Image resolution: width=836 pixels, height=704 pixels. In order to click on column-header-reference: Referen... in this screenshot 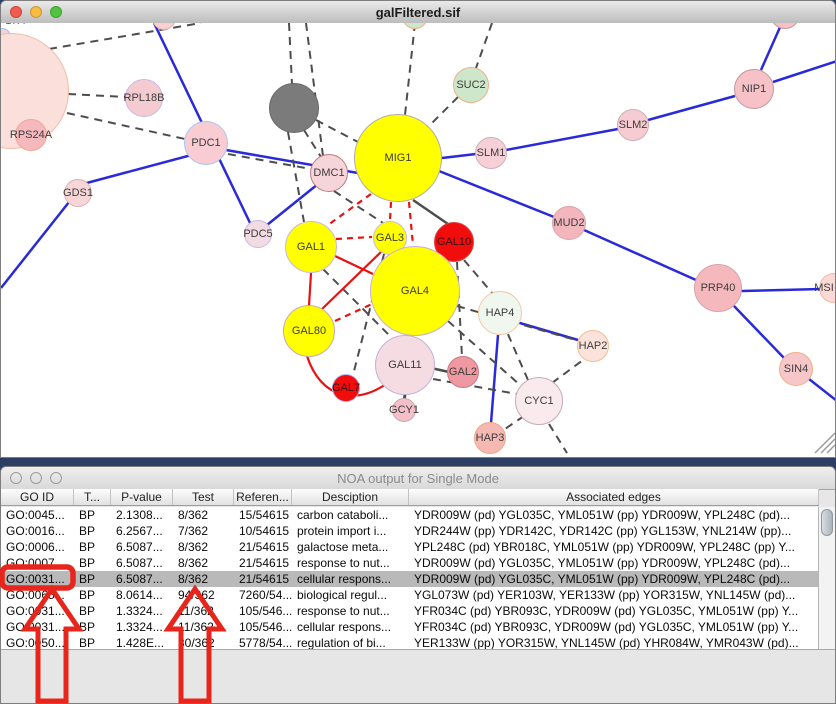, I will do `click(263, 497)`.